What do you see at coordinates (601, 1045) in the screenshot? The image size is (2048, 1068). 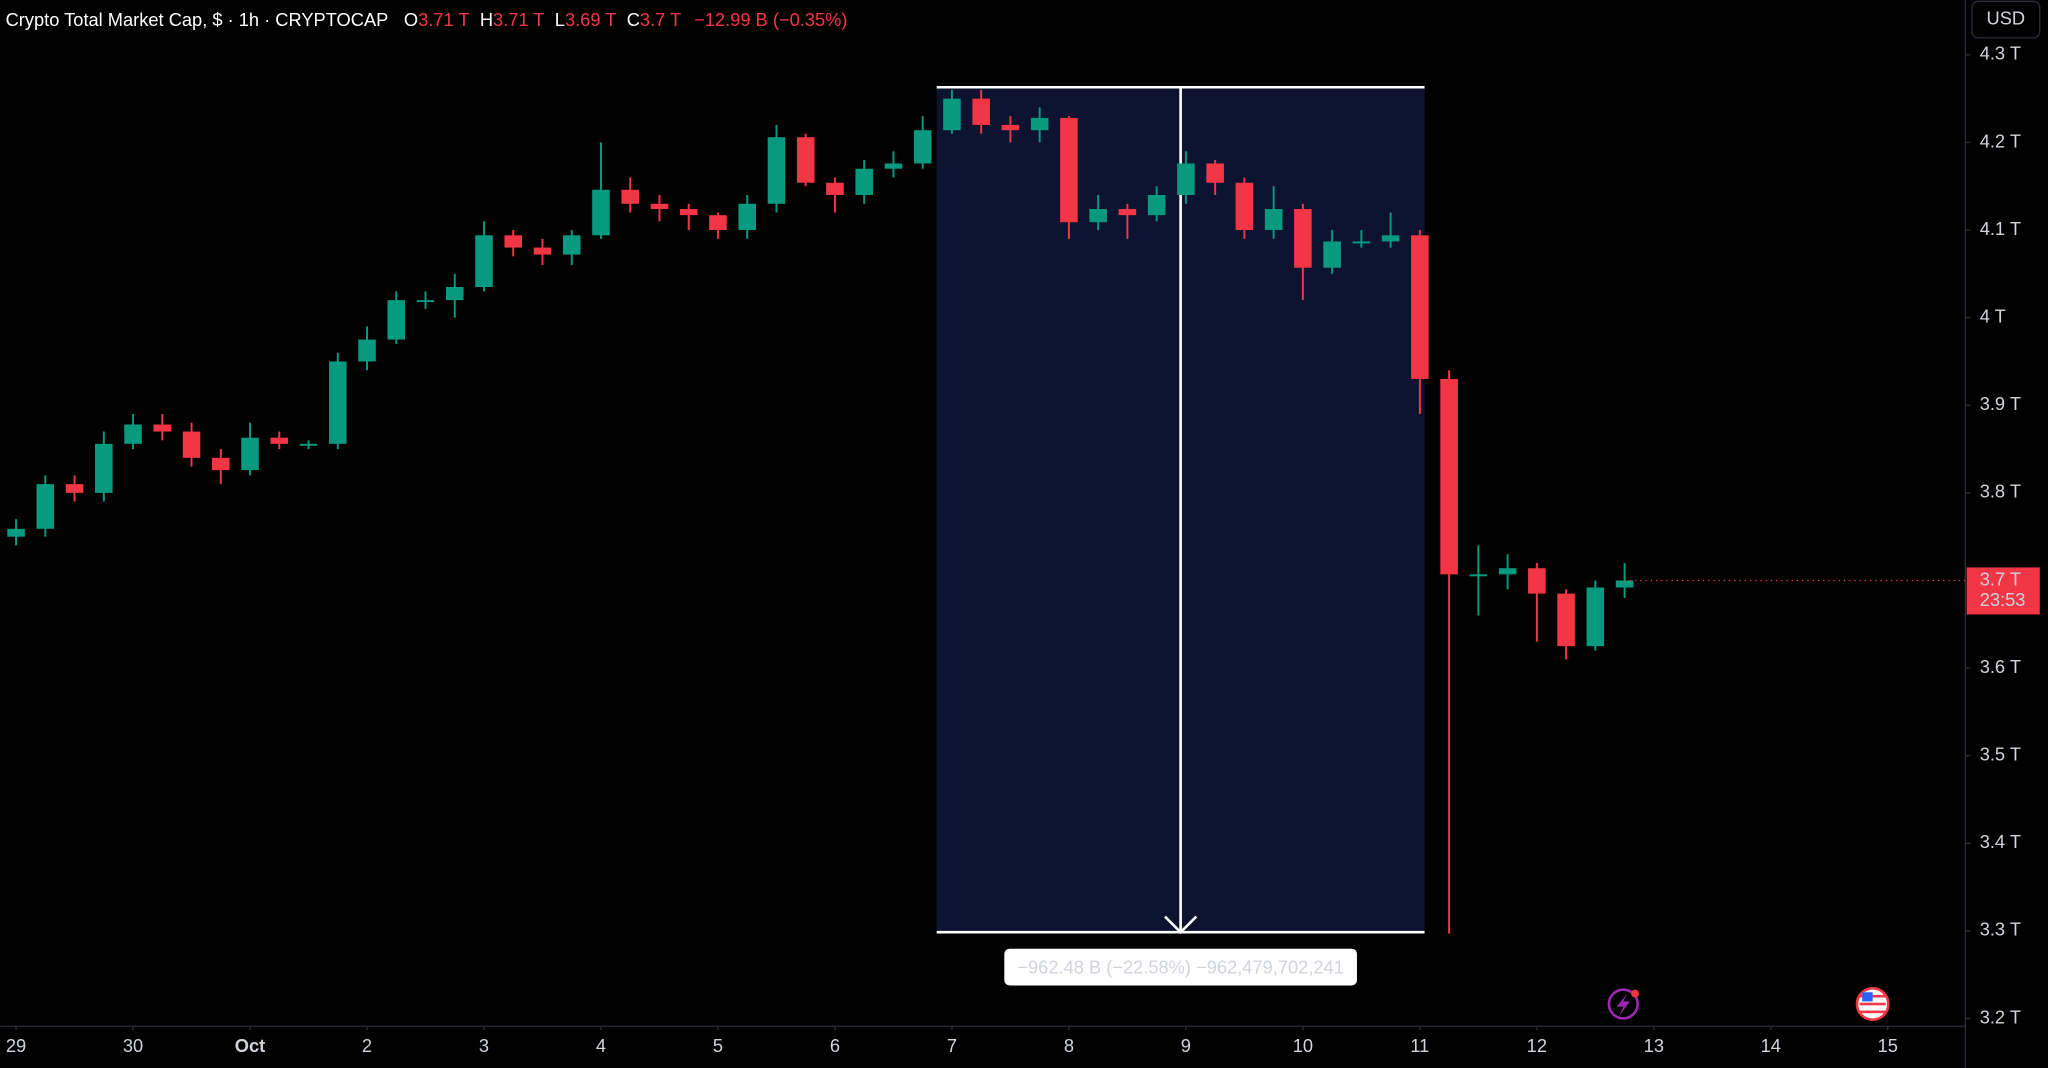 I see `x-tick-label: 4` at bounding box center [601, 1045].